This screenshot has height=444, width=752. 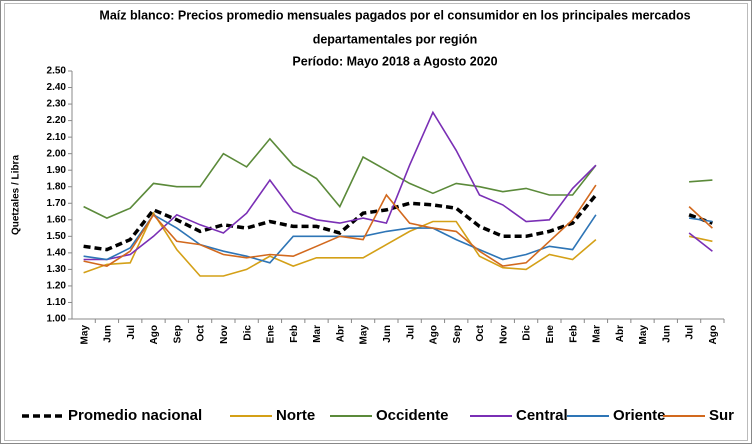 I want to click on y-tick-label: 1.40, so click(x=57, y=253).